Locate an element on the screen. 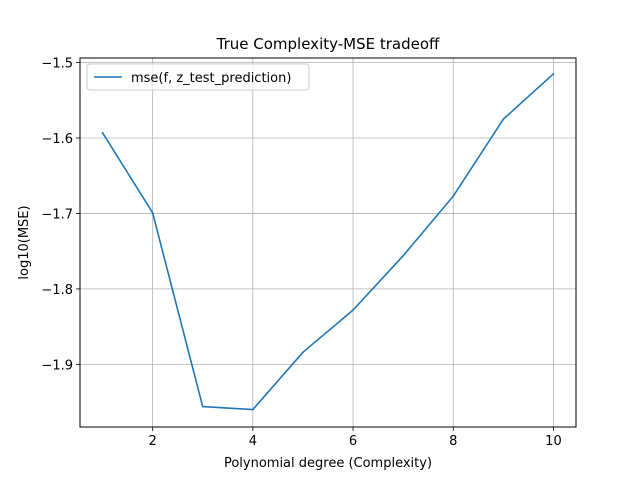 The image size is (640, 484). legend: mse(f, z_test_prediction) is located at coordinates (198, 77).